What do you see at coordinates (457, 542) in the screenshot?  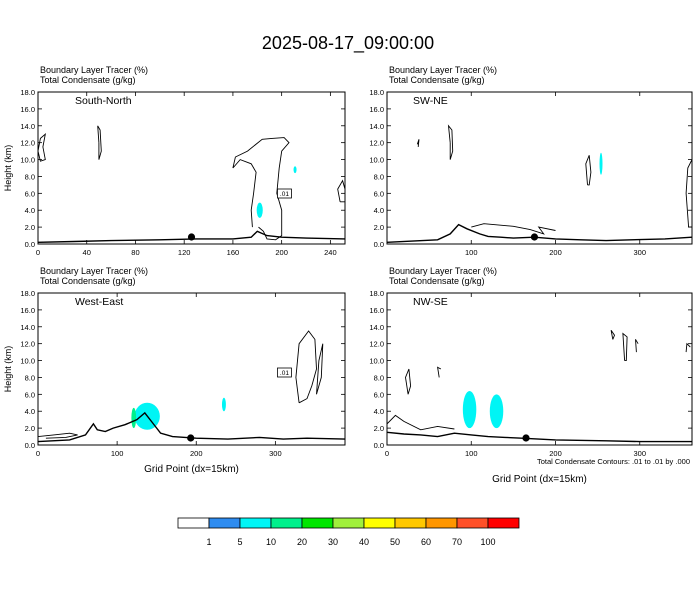 I see `colorbar-label: 70` at bounding box center [457, 542].